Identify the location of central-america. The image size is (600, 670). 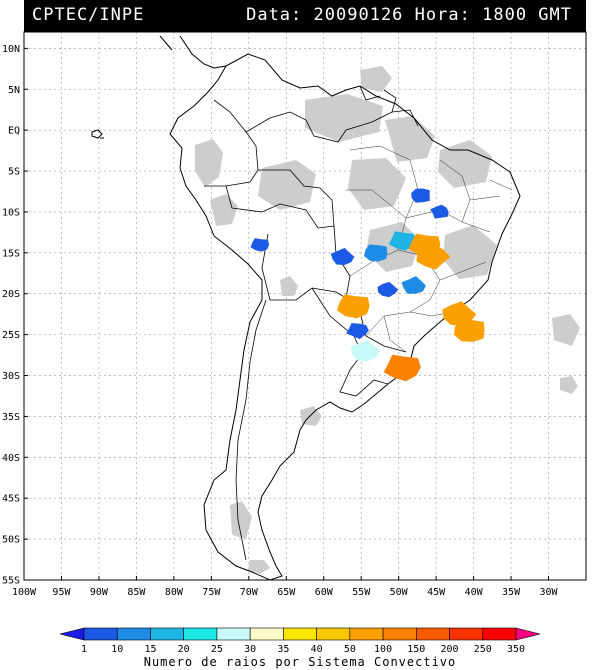
(193, 52).